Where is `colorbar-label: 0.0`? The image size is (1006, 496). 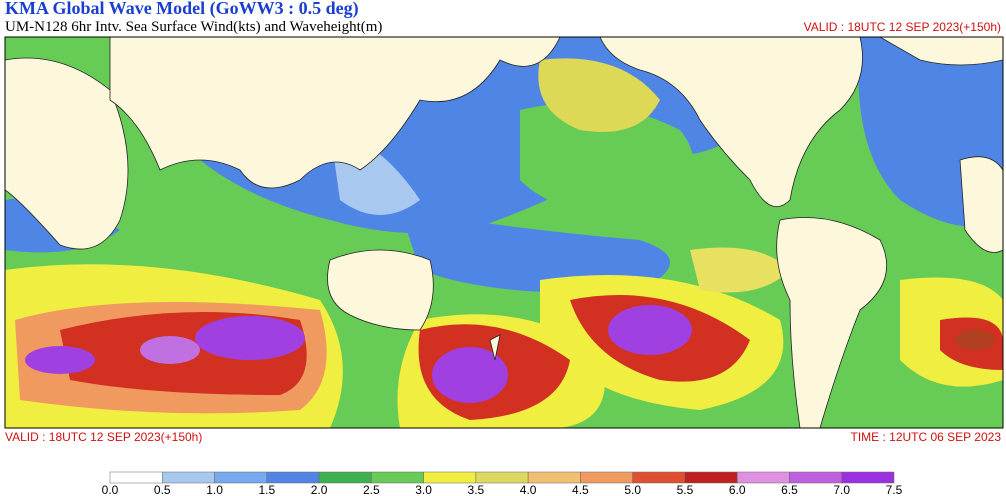 colorbar-label: 0.0 is located at coordinates (110, 489).